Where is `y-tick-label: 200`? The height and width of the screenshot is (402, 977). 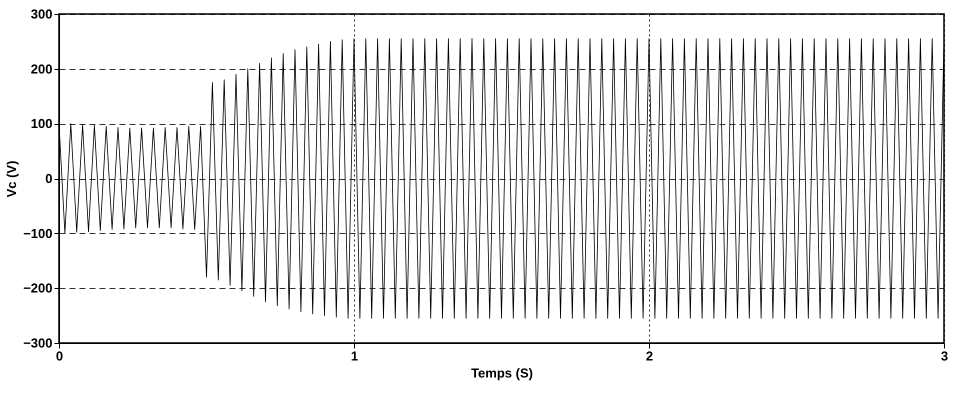
y-tick-label: 200 is located at coordinates (41, 68).